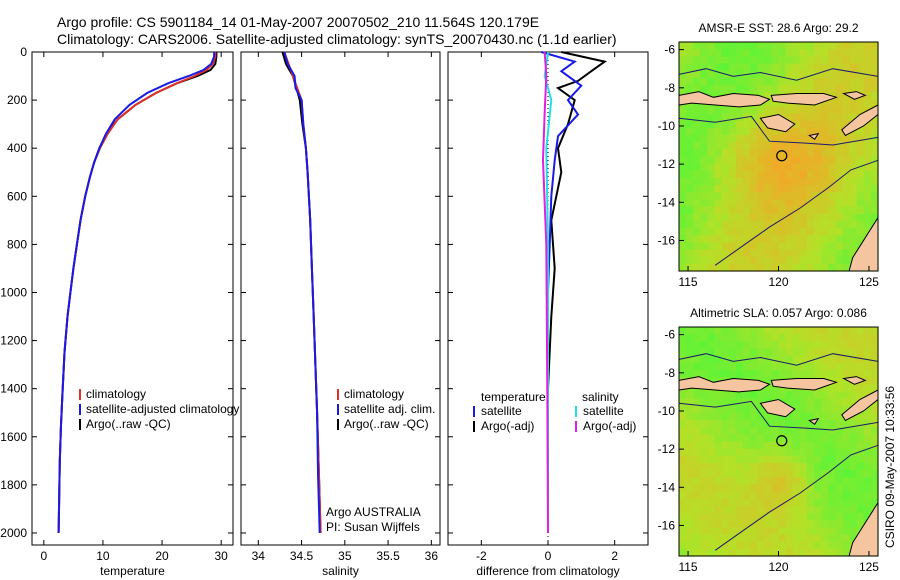 This screenshot has width=900, height=580. What do you see at coordinates (13, 485) in the screenshot?
I see `y-tick-label: 1800` at bounding box center [13, 485].